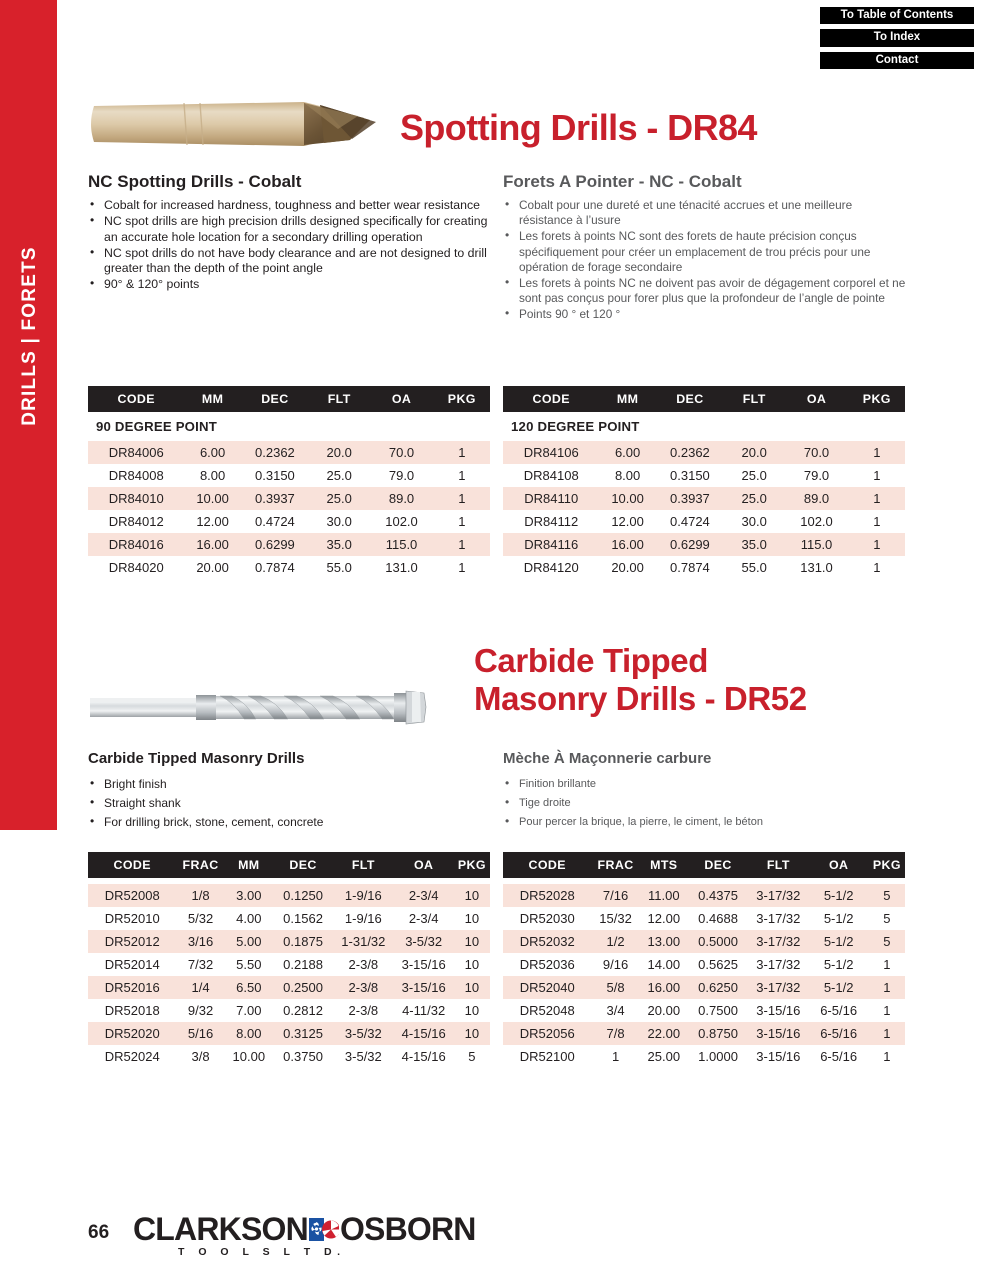 This screenshot has width=989, height=1280. Describe the element at coordinates (99, 1232) in the screenshot. I see `page-number: 66` at that location.